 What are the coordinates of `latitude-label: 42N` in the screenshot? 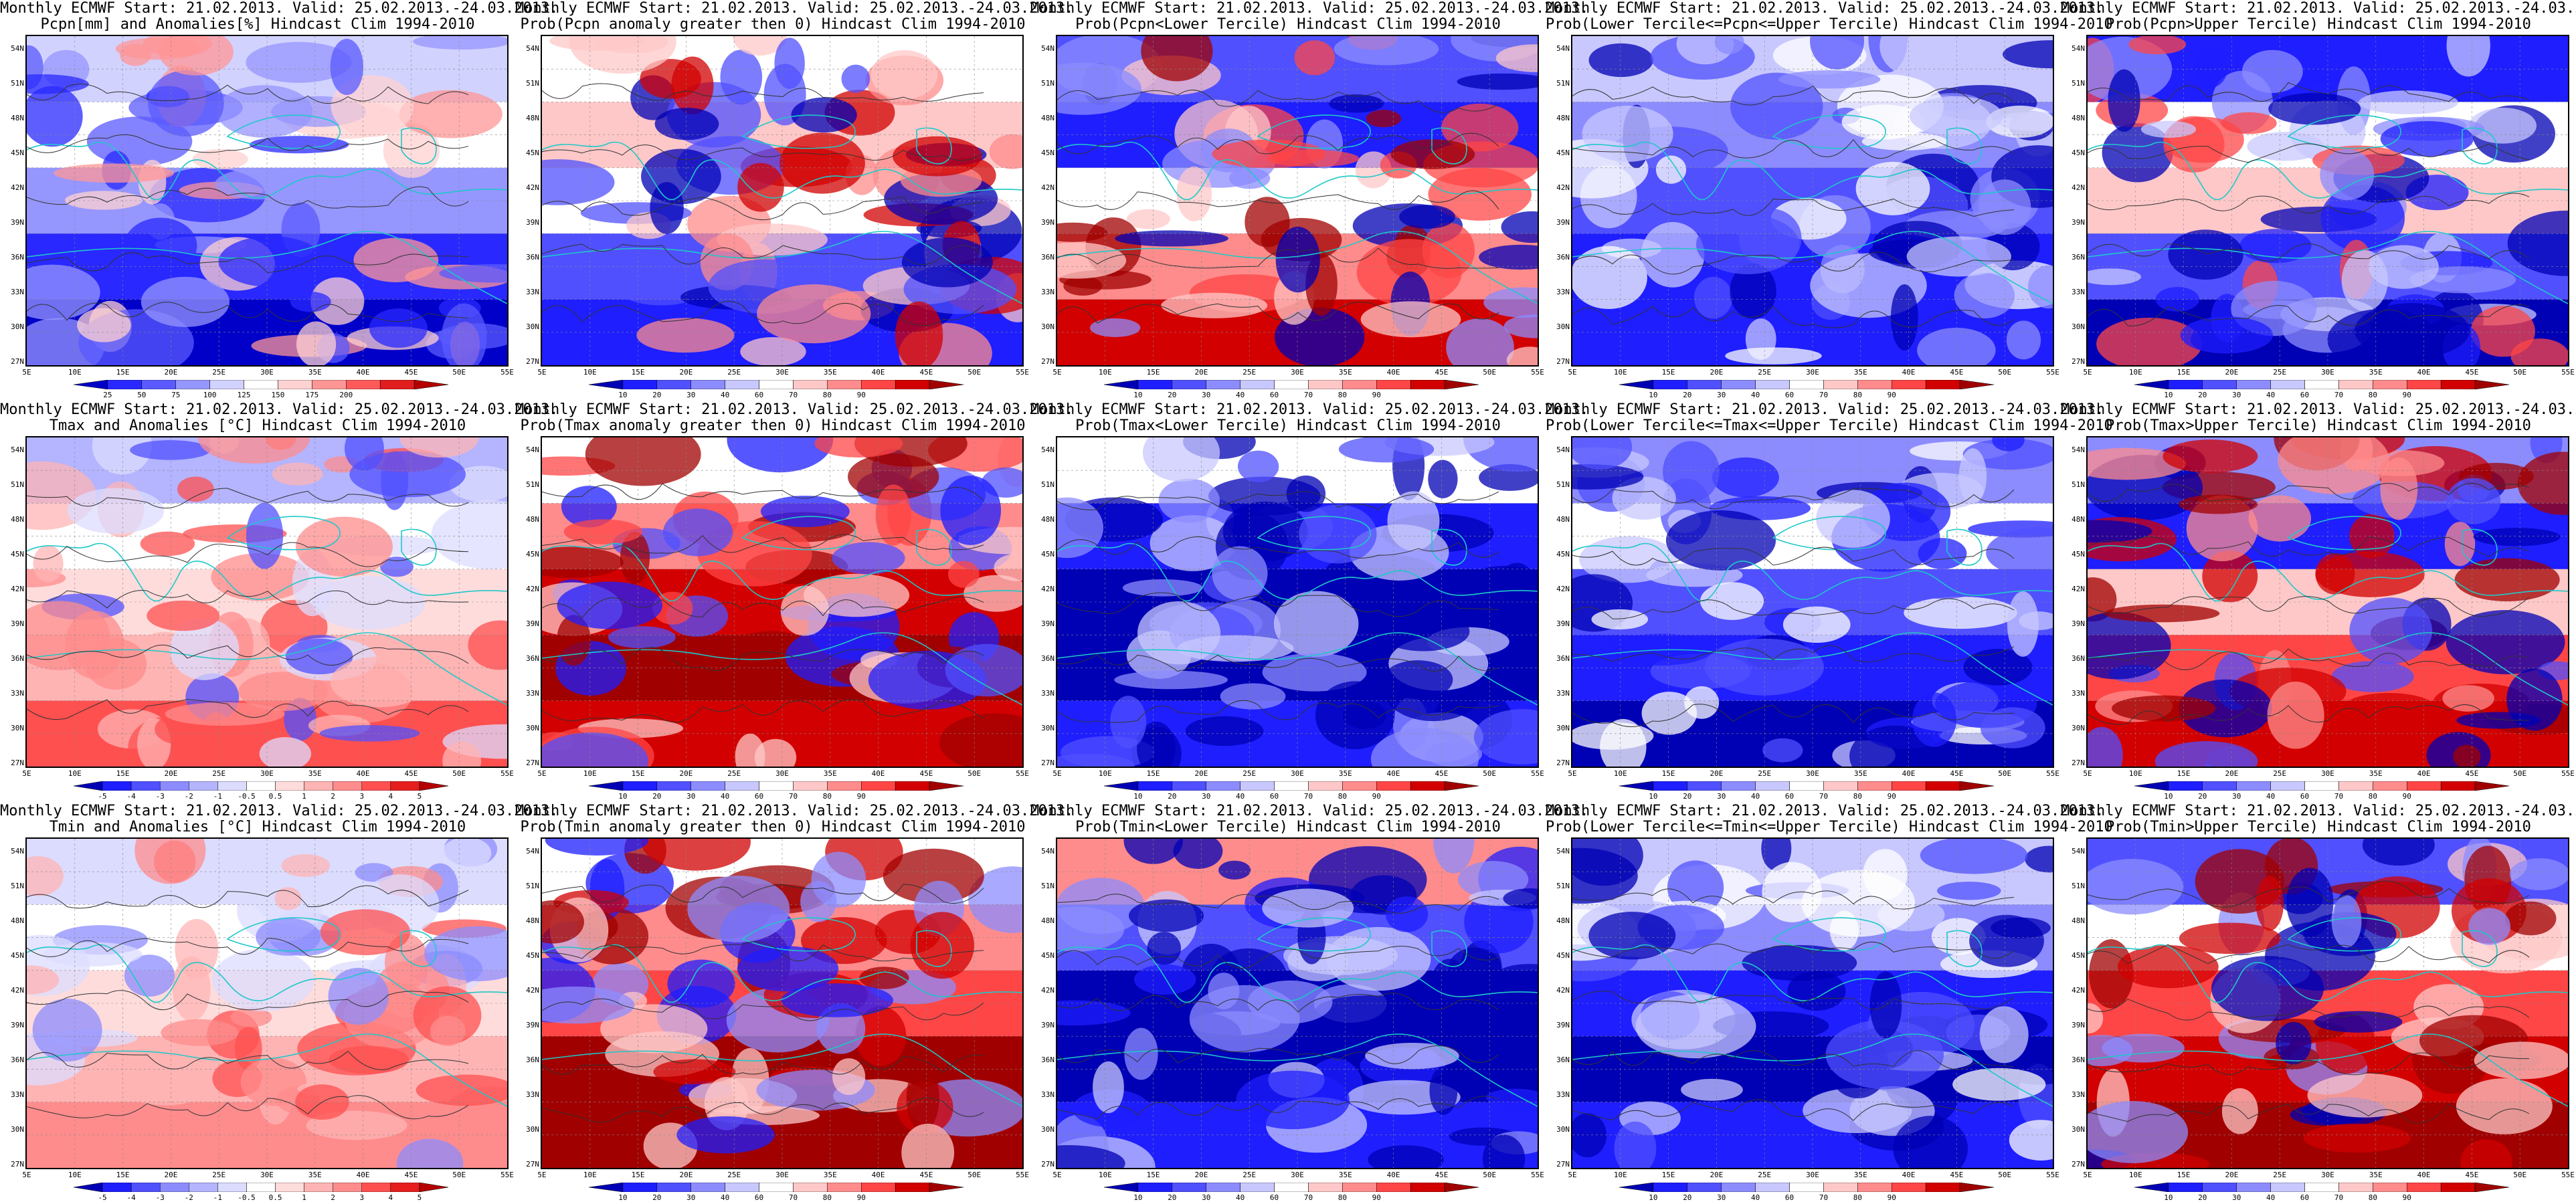 It's located at (17, 990).